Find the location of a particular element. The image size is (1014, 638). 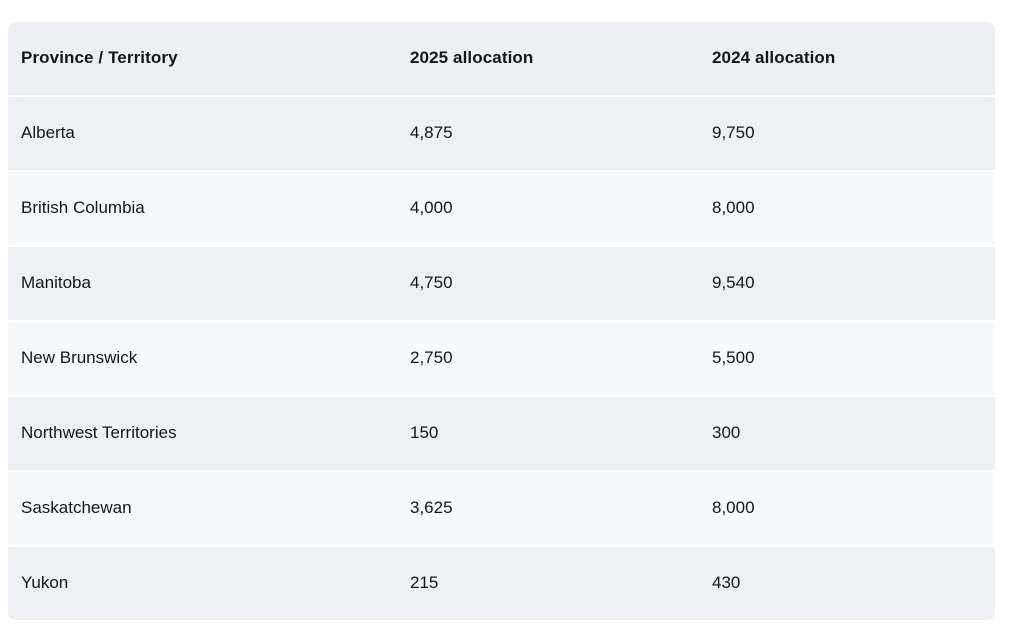

alloc-2024-cell: 300 is located at coordinates (726, 433).